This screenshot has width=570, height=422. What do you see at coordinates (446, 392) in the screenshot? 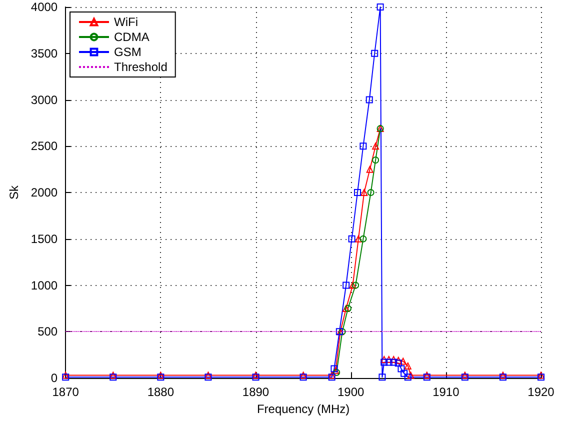
I see `x-tick-label: 1910` at bounding box center [446, 392].